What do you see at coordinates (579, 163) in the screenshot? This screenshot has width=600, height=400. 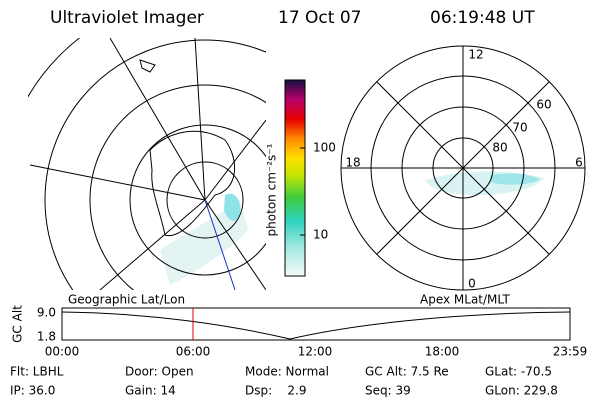 I see `mlt-label: 6` at bounding box center [579, 163].